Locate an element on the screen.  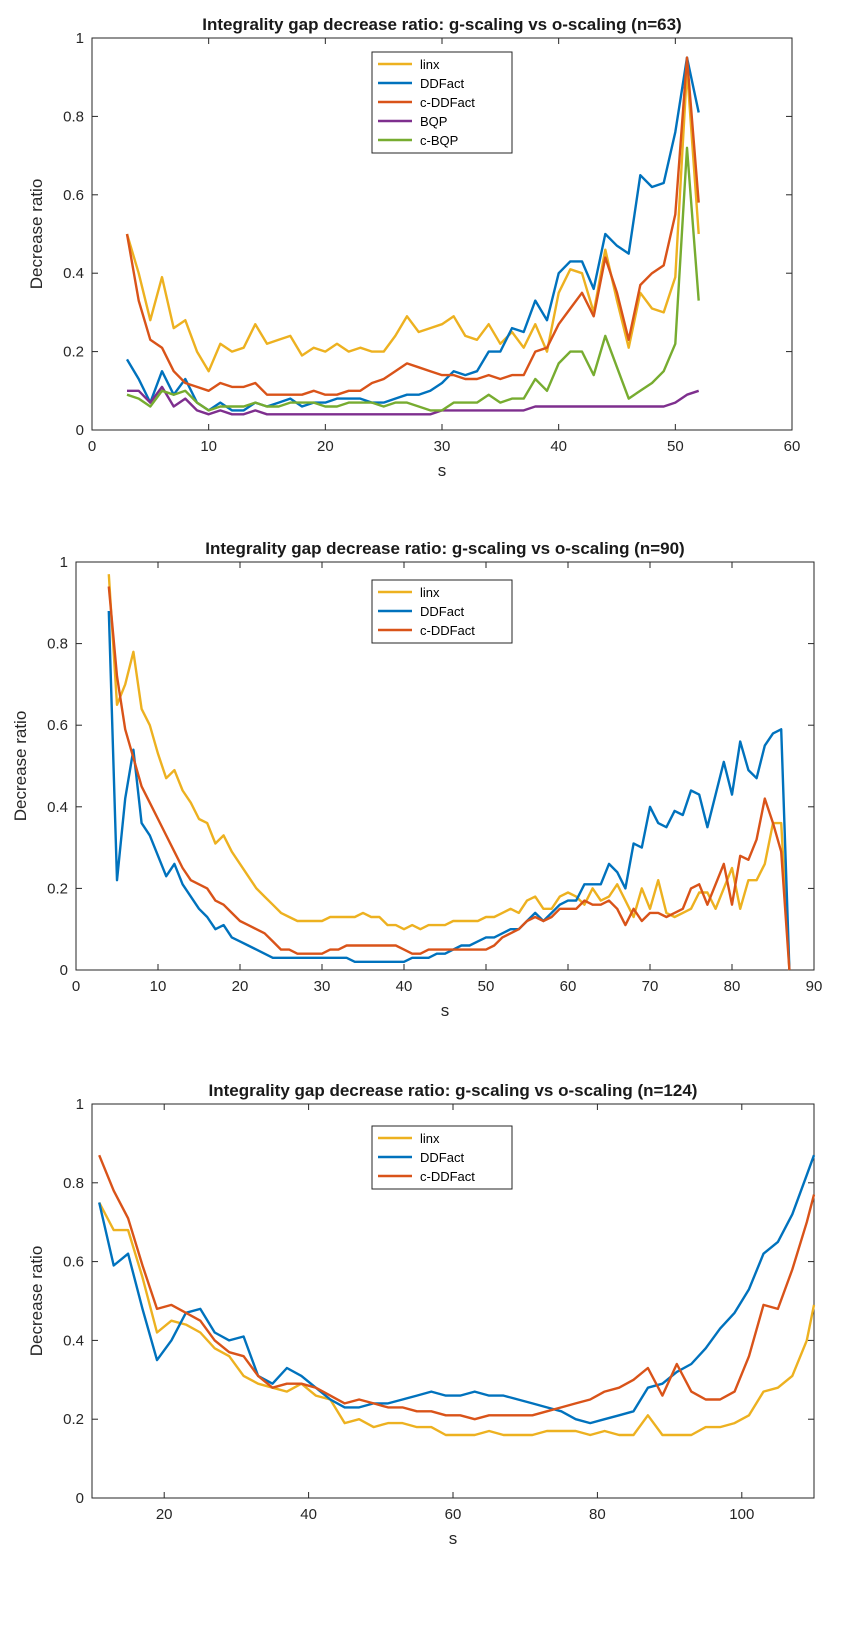
series-line-c-bqp is located at coordinates (413, 279).